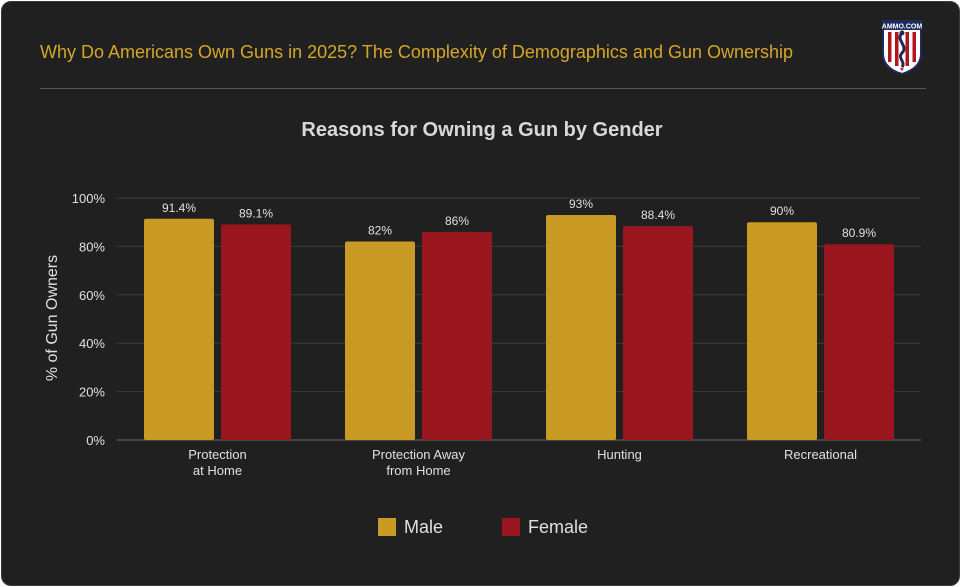  What do you see at coordinates (387, 527) in the screenshot?
I see `legend-swatch-male` at bounding box center [387, 527].